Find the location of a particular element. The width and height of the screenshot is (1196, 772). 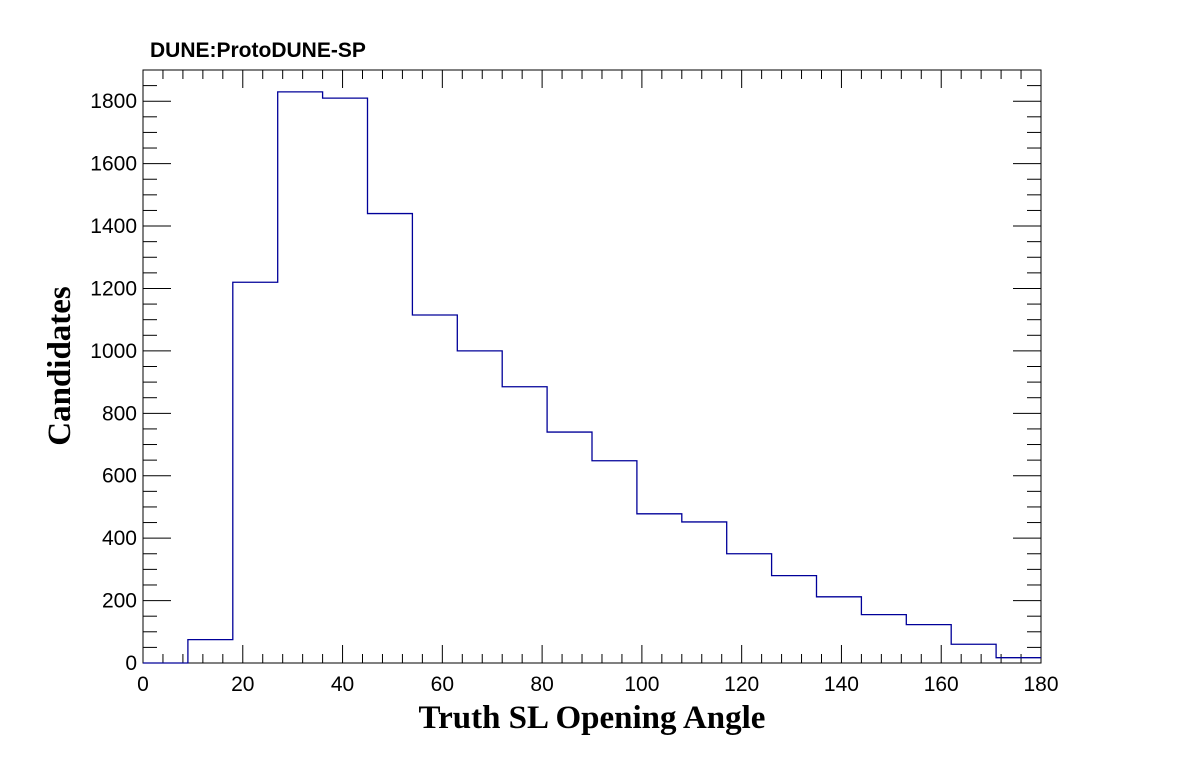

y-tick-label: 1800 is located at coordinates (113, 101).